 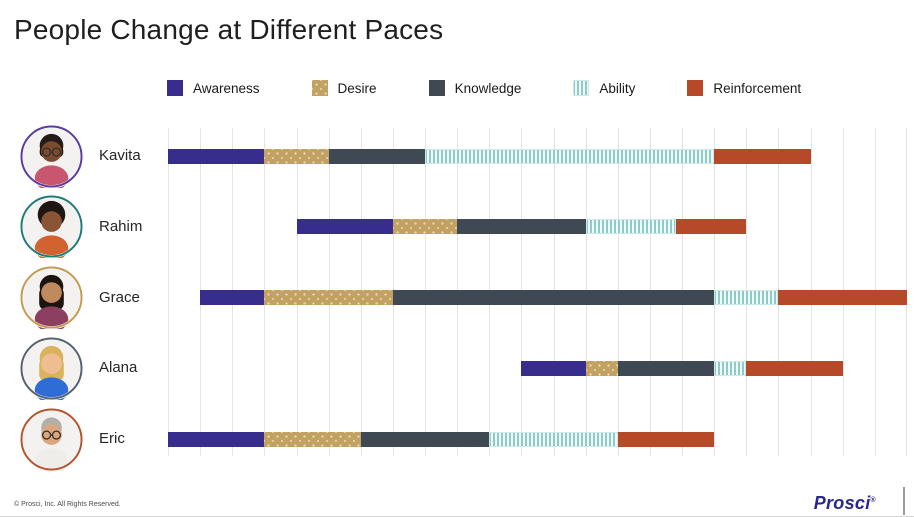 What do you see at coordinates (216, 439) in the screenshot?
I see `eric-awareness-bar` at bounding box center [216, 439].